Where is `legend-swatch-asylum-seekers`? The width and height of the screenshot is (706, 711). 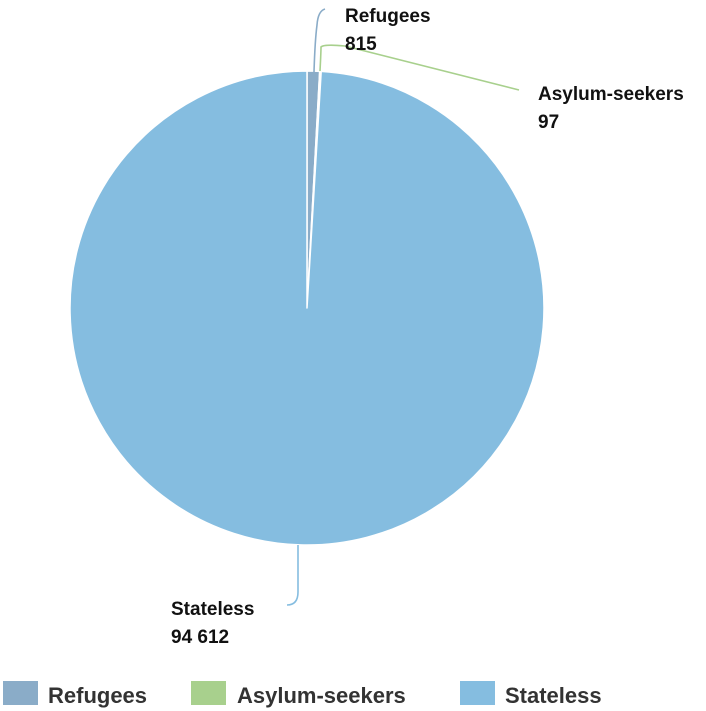
legend-swatch-asylum-seekers is located at coordinates (208, 693).